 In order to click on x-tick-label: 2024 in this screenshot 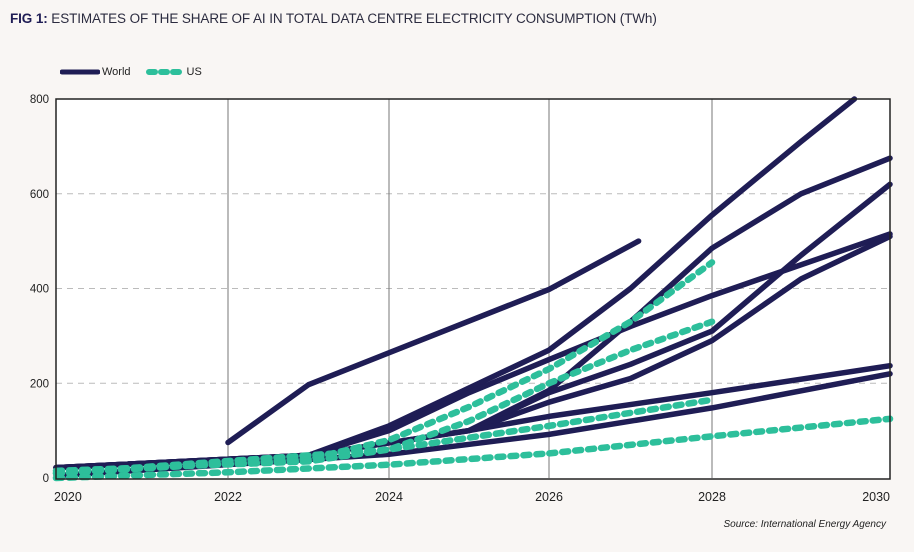, I will do `click(389, 497)`.